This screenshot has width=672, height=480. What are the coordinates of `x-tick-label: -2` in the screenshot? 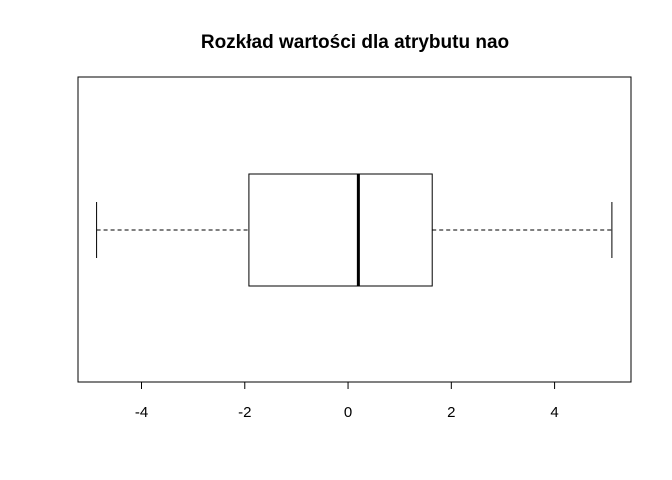 It's located at (244, 412).